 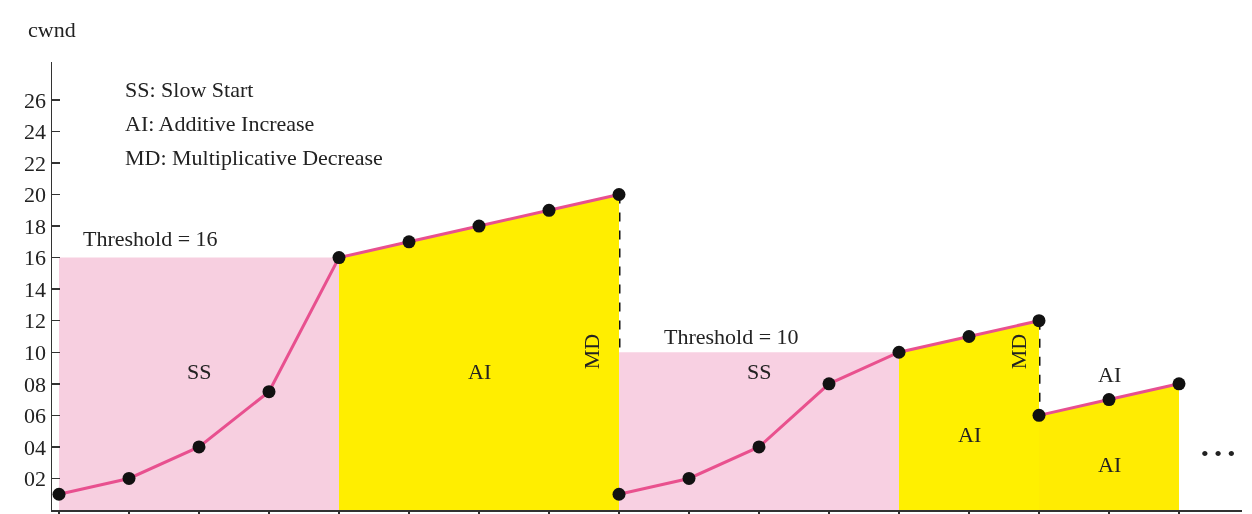 I want to click on y-tick-label: 14, so click(x=35, y=289).